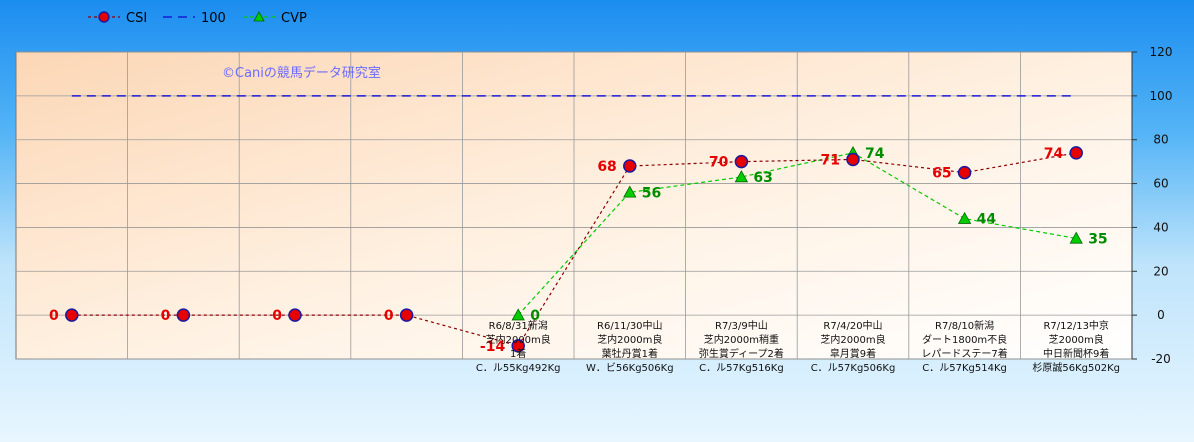 This screenshot has width=1194, height=442. Describe the element at coordinates (606, 167) in the screenshot. I see `csi-data-label: 68` at that location.